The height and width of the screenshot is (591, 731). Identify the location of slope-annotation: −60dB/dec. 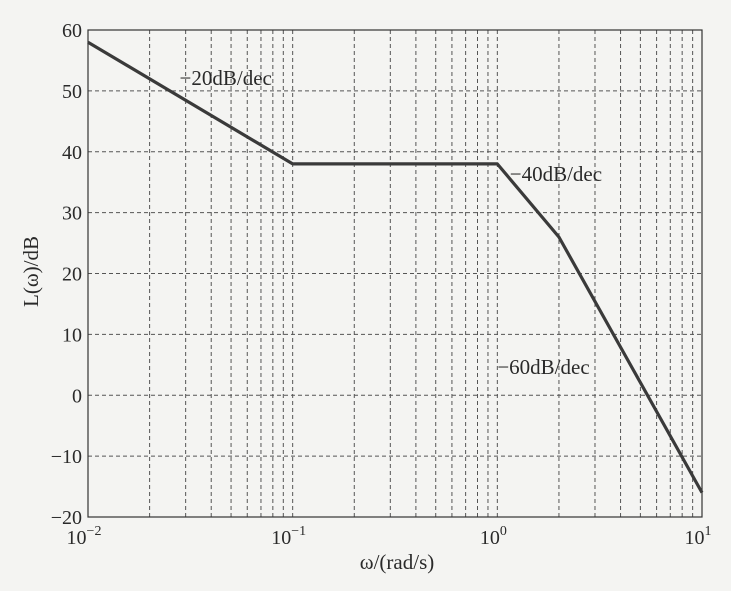
(543, 367).